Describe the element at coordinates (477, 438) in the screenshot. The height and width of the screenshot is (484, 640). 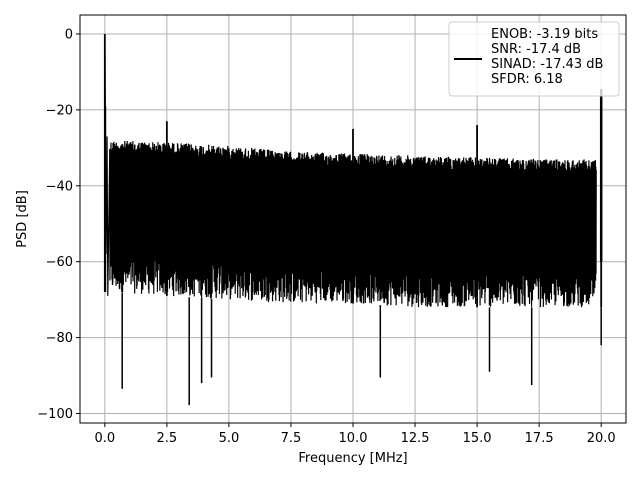
I see `x-tick-label: 15.0` at that location.